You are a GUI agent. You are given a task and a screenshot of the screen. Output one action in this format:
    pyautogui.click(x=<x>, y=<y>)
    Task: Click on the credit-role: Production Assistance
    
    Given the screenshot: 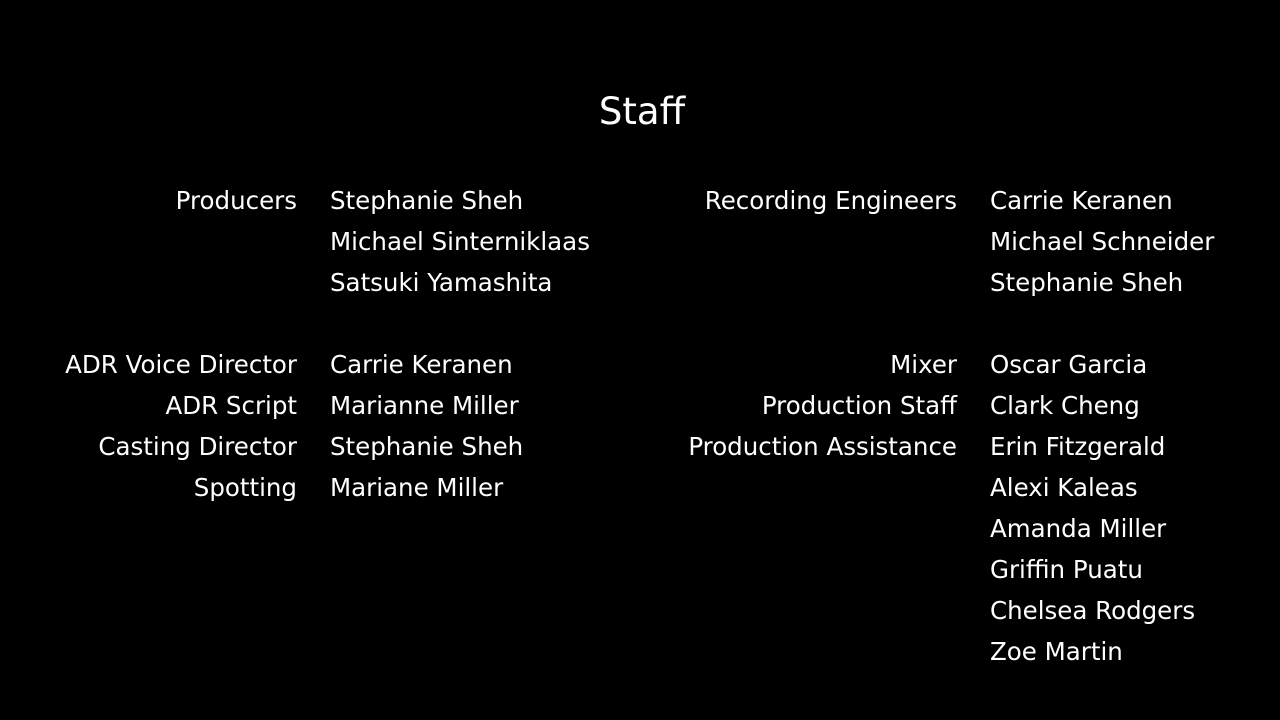 What is the action you would take?
    pyautogui.click(x=822, y=446)
    